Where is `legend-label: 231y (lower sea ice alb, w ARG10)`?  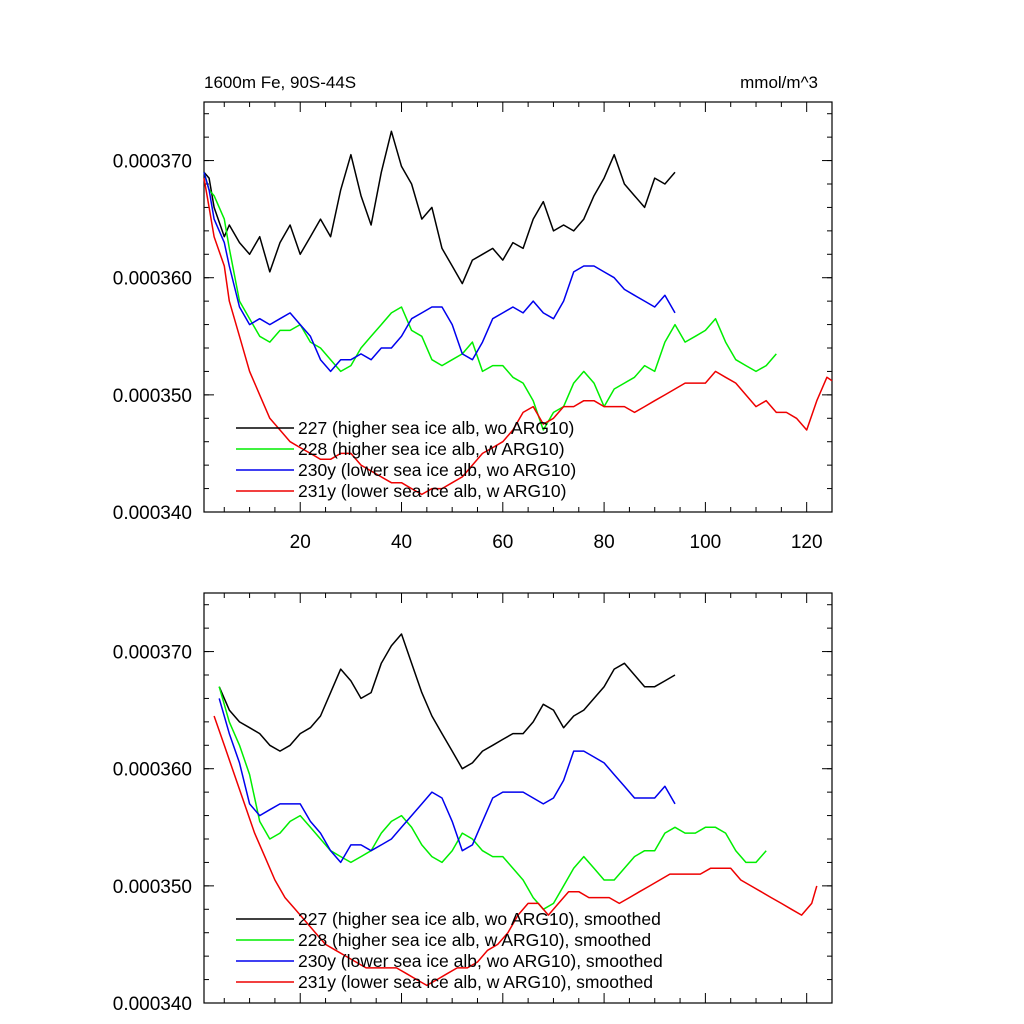 legend-label: 231y (lower sea ice alb, w ARG10) is located at coordinates (432, 491).